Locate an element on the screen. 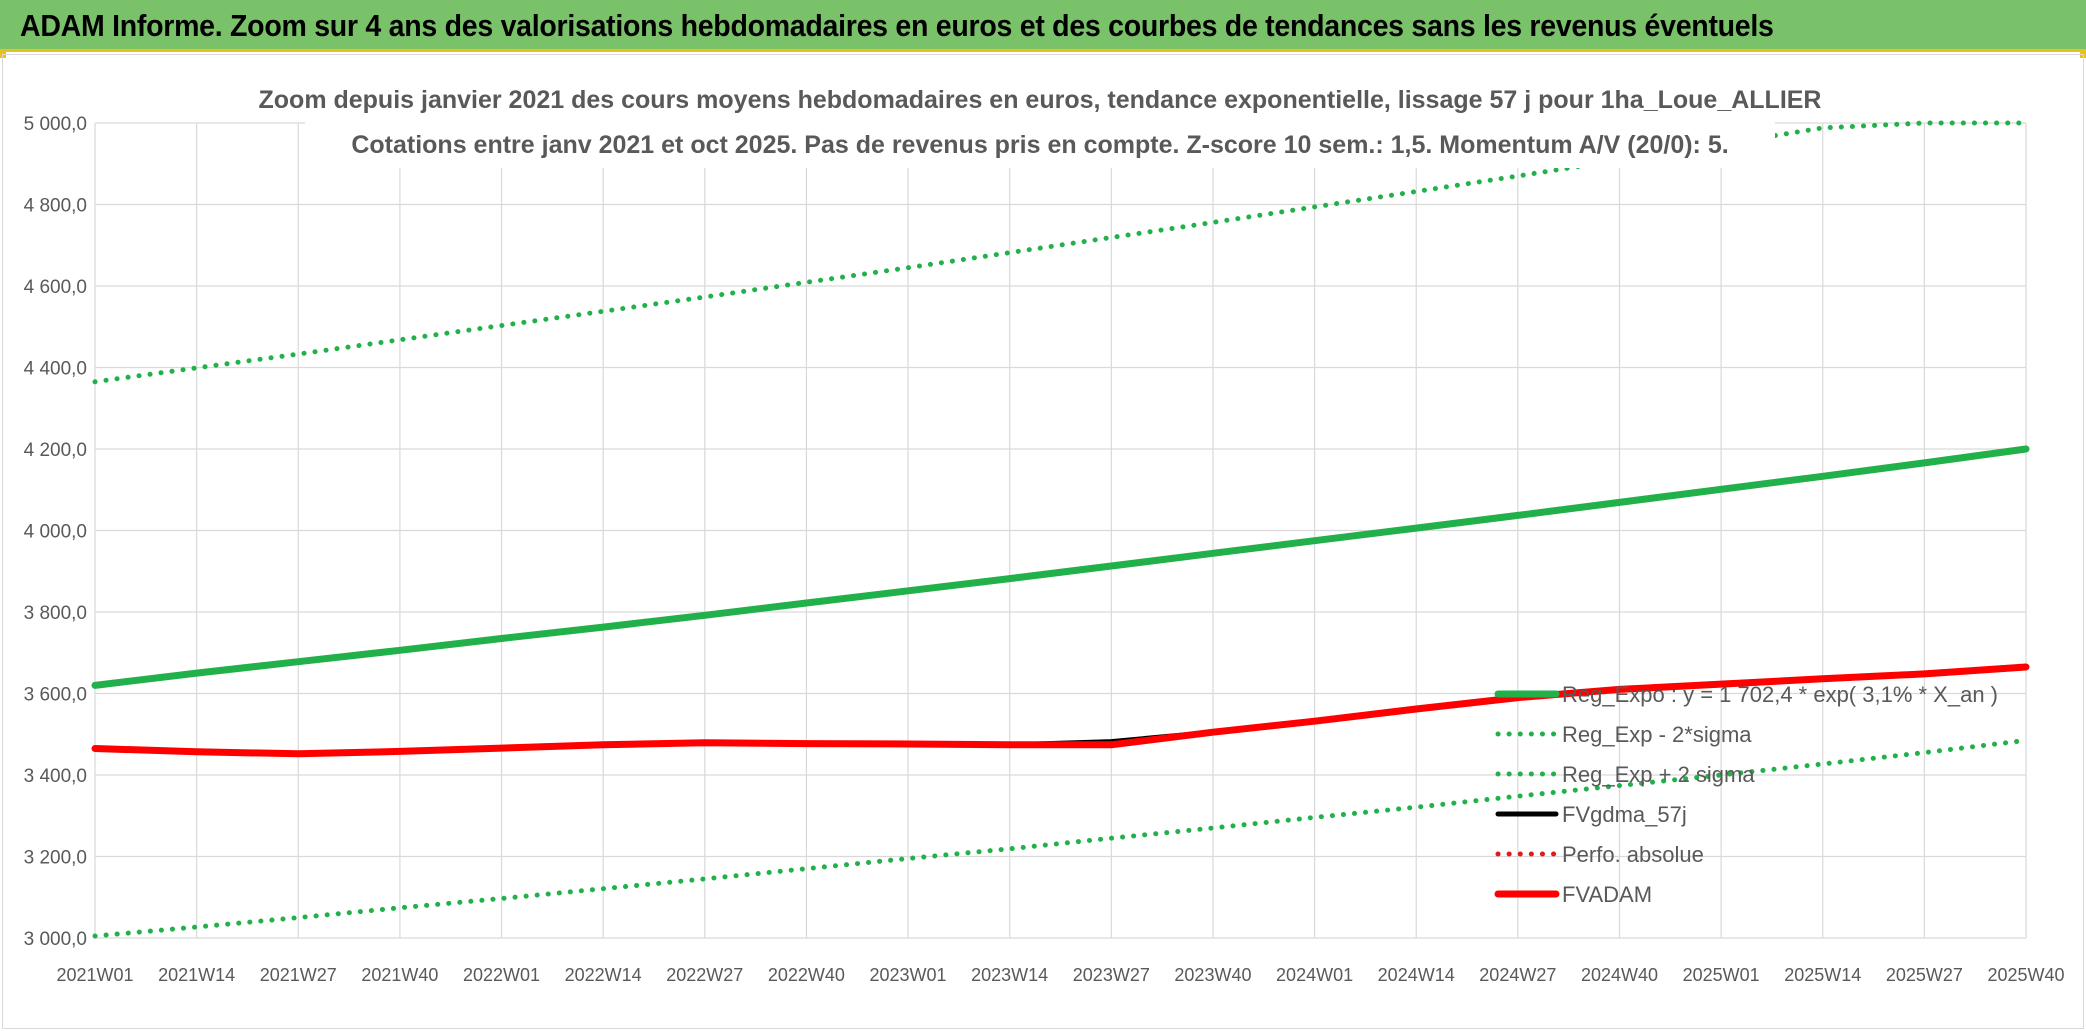  x-tick-label: 2021W01 is located at coordinates (94, 975).